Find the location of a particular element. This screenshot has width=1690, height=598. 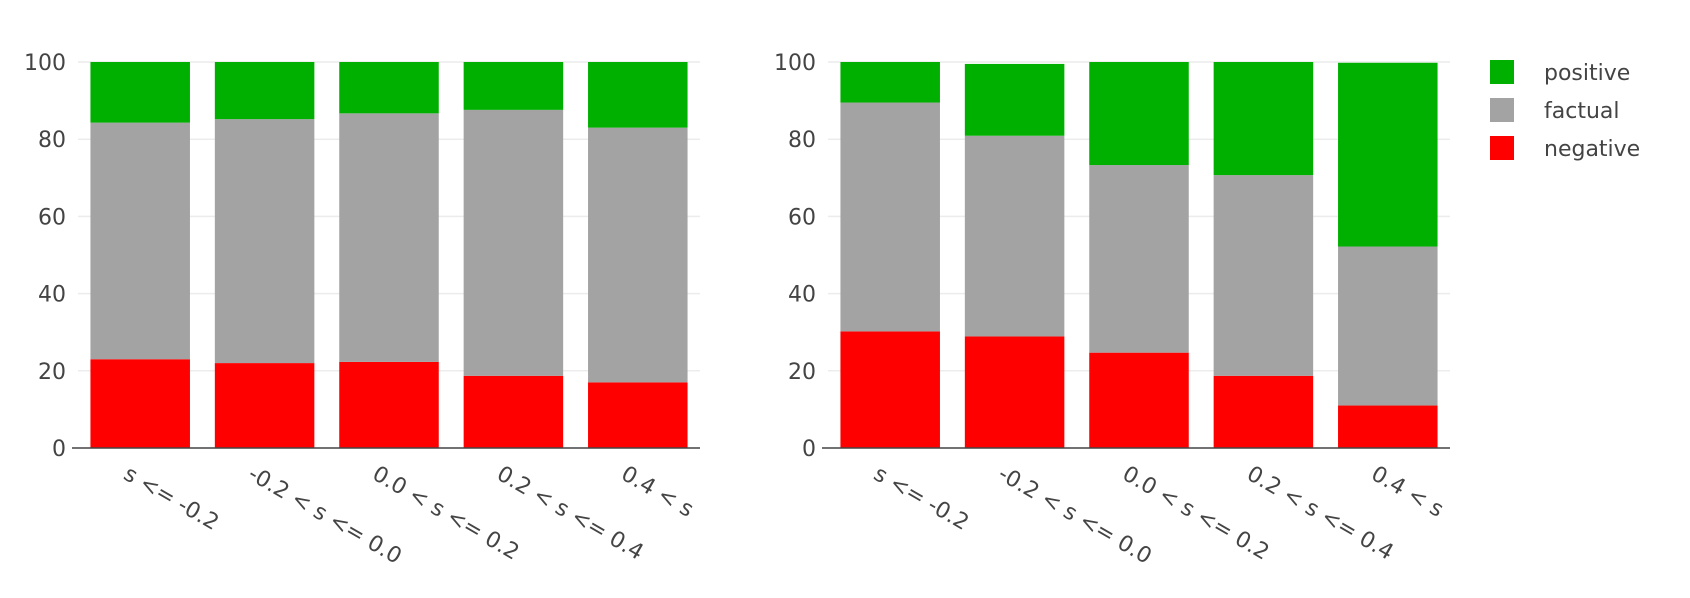

legend-item-positive: positive is located at coordinates (1560, 73).